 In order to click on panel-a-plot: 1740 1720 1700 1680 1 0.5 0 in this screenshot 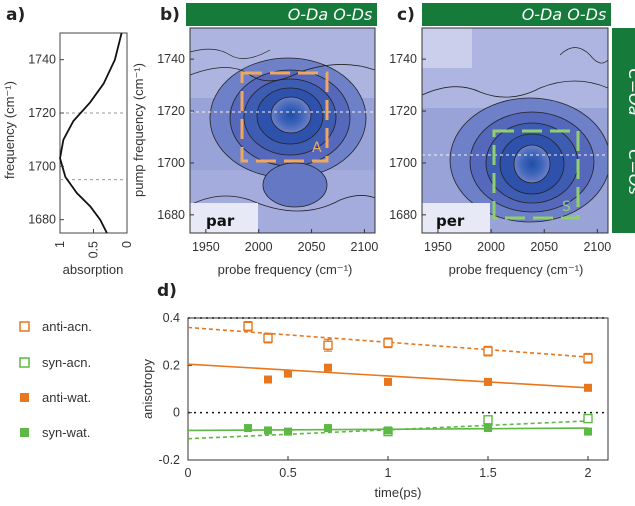, I will do `click(81, 145)`.